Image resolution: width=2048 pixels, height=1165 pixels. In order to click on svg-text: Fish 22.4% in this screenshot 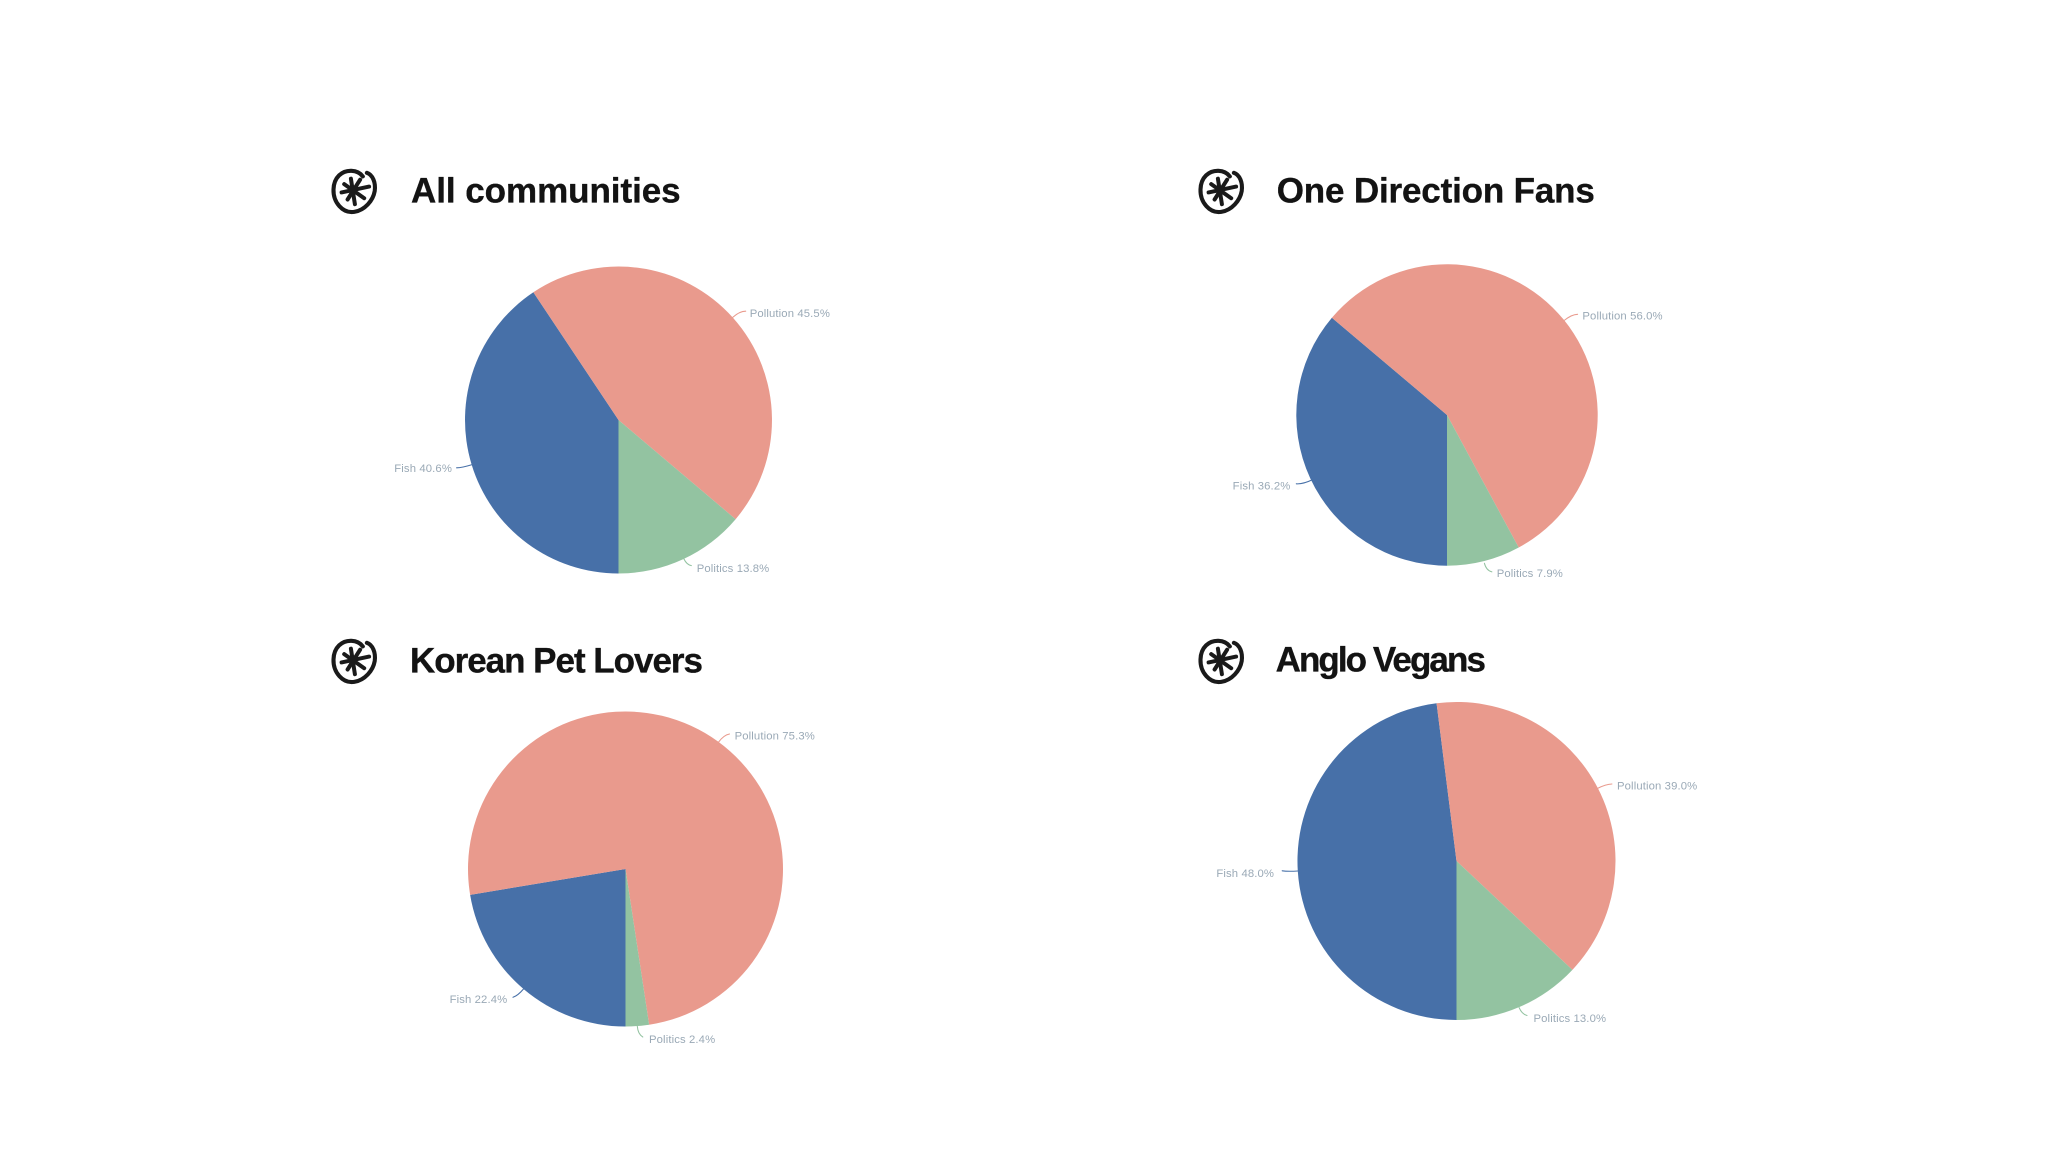, I will do `click(479, 1000)`.